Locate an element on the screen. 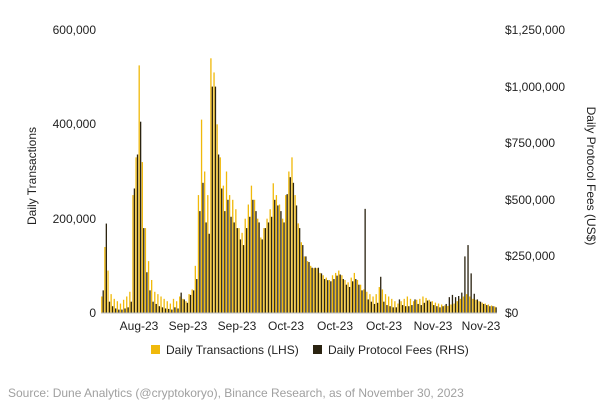  legend-swatch-fees is located at coordinates (317, 349).